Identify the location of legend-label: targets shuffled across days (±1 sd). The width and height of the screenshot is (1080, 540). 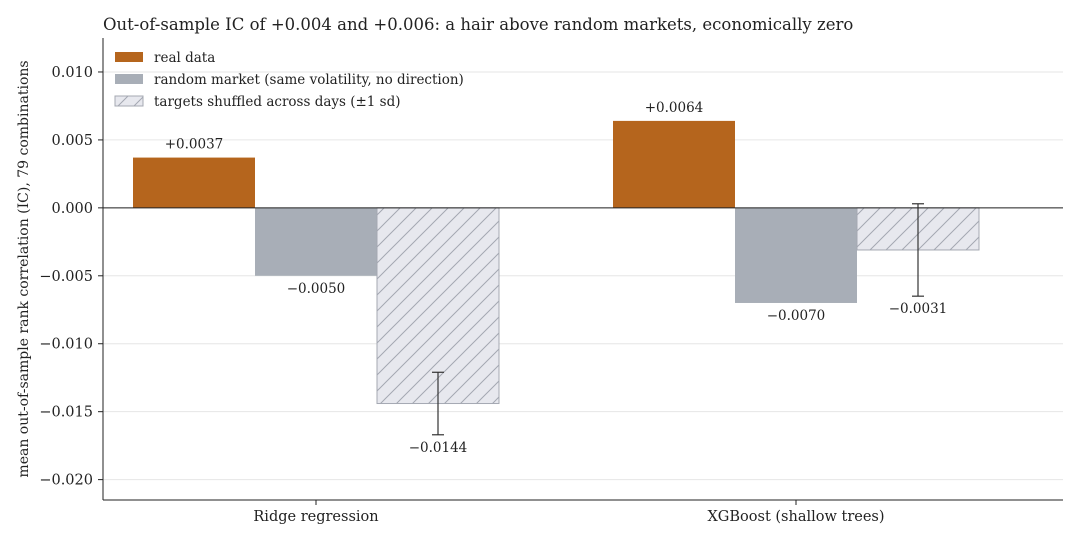
(277, 102).